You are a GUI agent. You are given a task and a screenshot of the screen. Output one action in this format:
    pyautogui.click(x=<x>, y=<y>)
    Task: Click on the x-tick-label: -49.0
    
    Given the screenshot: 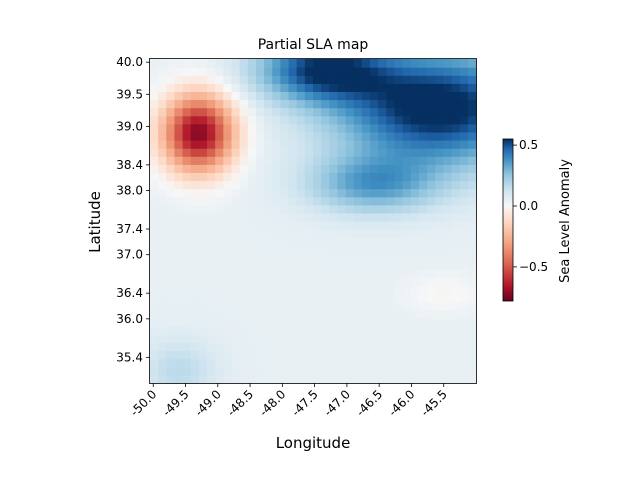 What is the action you would take?
    pyautogui.click(x=208, y=403)
    